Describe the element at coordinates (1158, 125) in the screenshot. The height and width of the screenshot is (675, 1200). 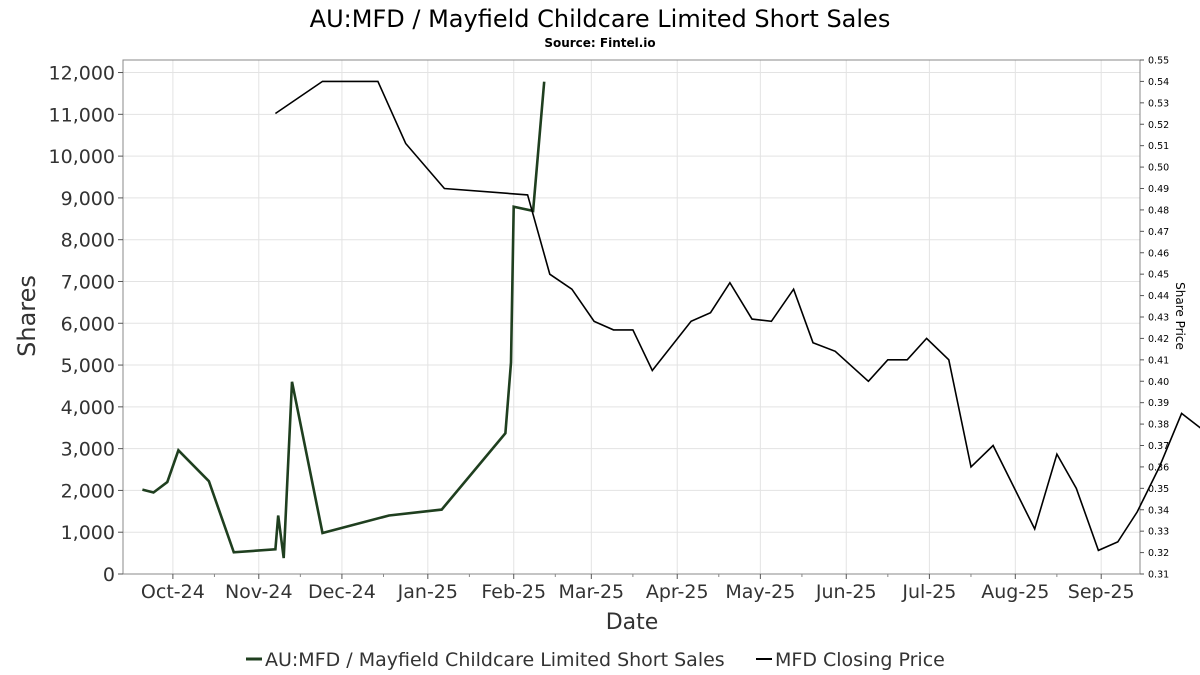
I see `y2-tick-label: 0.52` at that location.